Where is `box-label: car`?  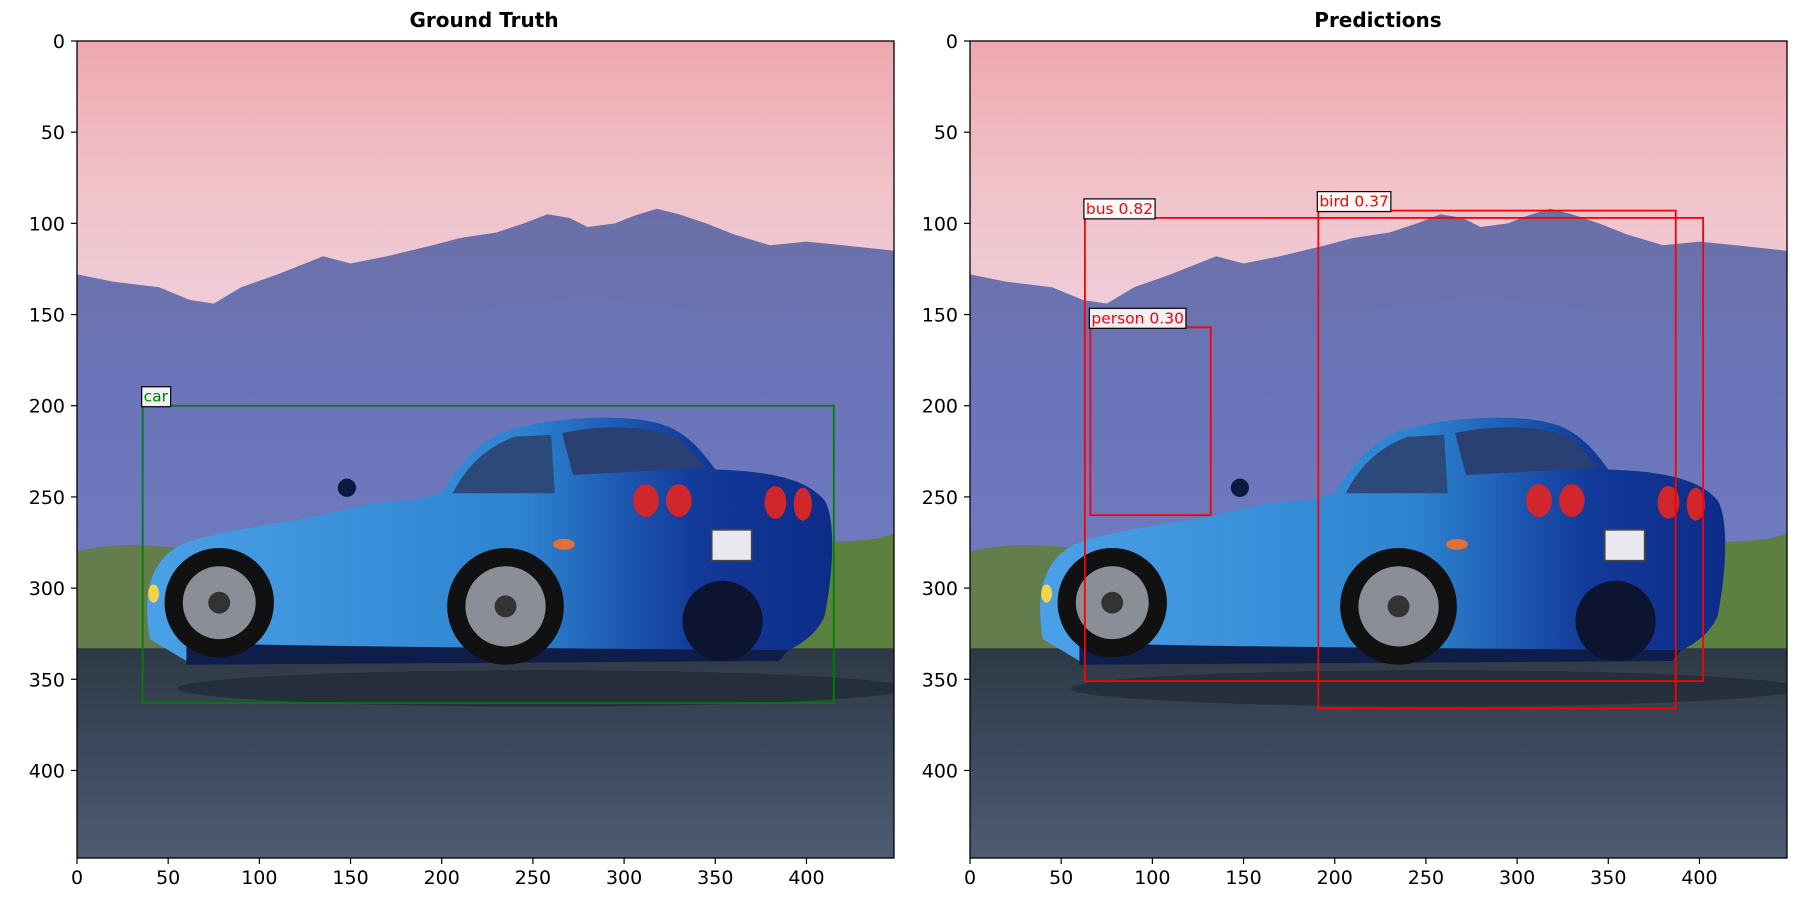
box-label: car is located at coordinates (156, 397).